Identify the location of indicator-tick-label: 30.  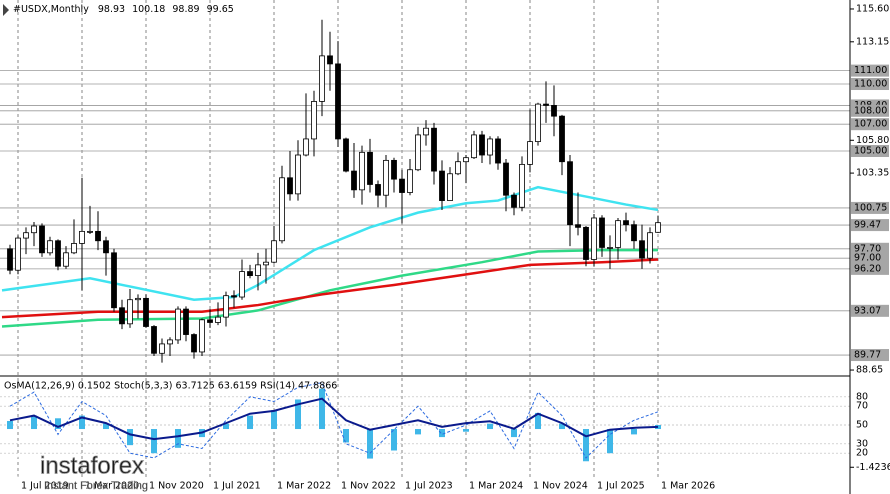
(862, 443).